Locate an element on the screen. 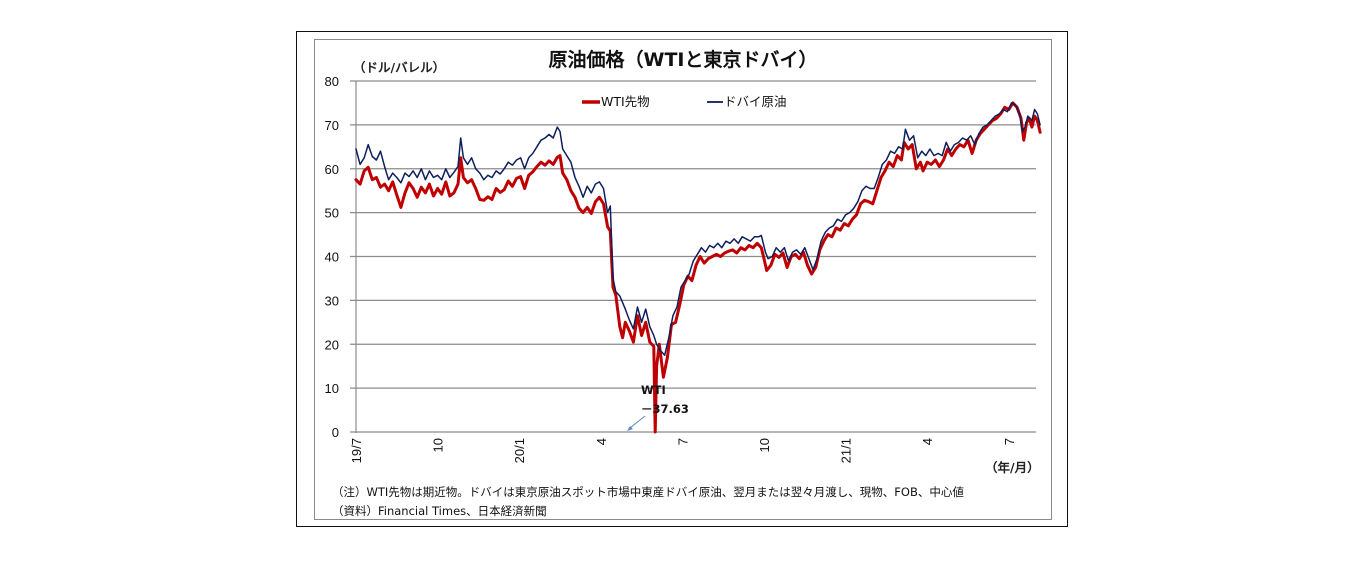  annotation-arrow is located at coordinates (637, 422).